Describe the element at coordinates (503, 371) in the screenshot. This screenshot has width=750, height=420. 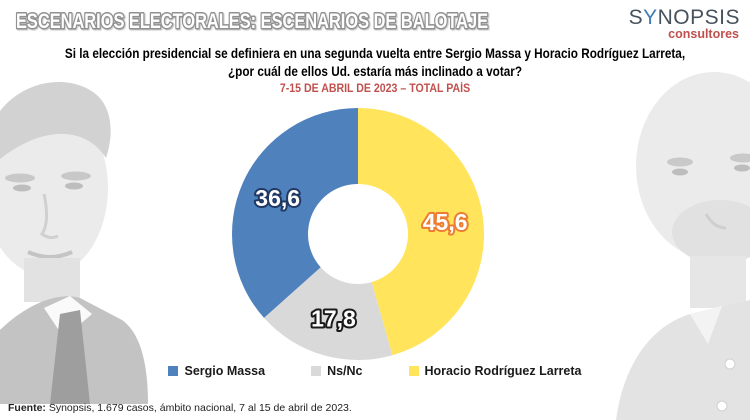
I see `legend-label: Horacio Rodríguez Larreta` at that location.